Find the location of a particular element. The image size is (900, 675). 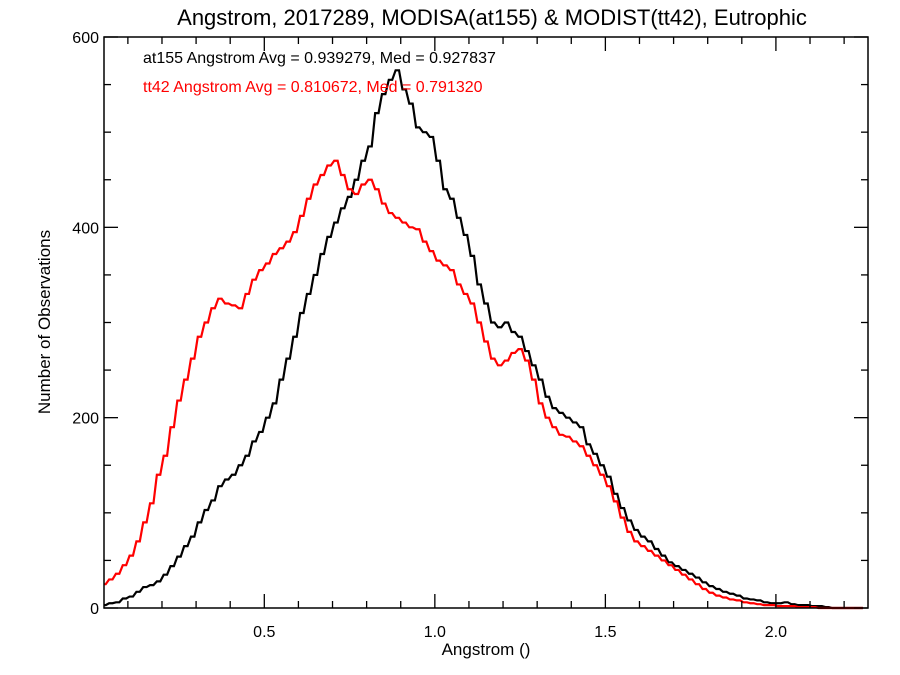

y-axis-label: Number of Observations is located at coordinates (44, 322).